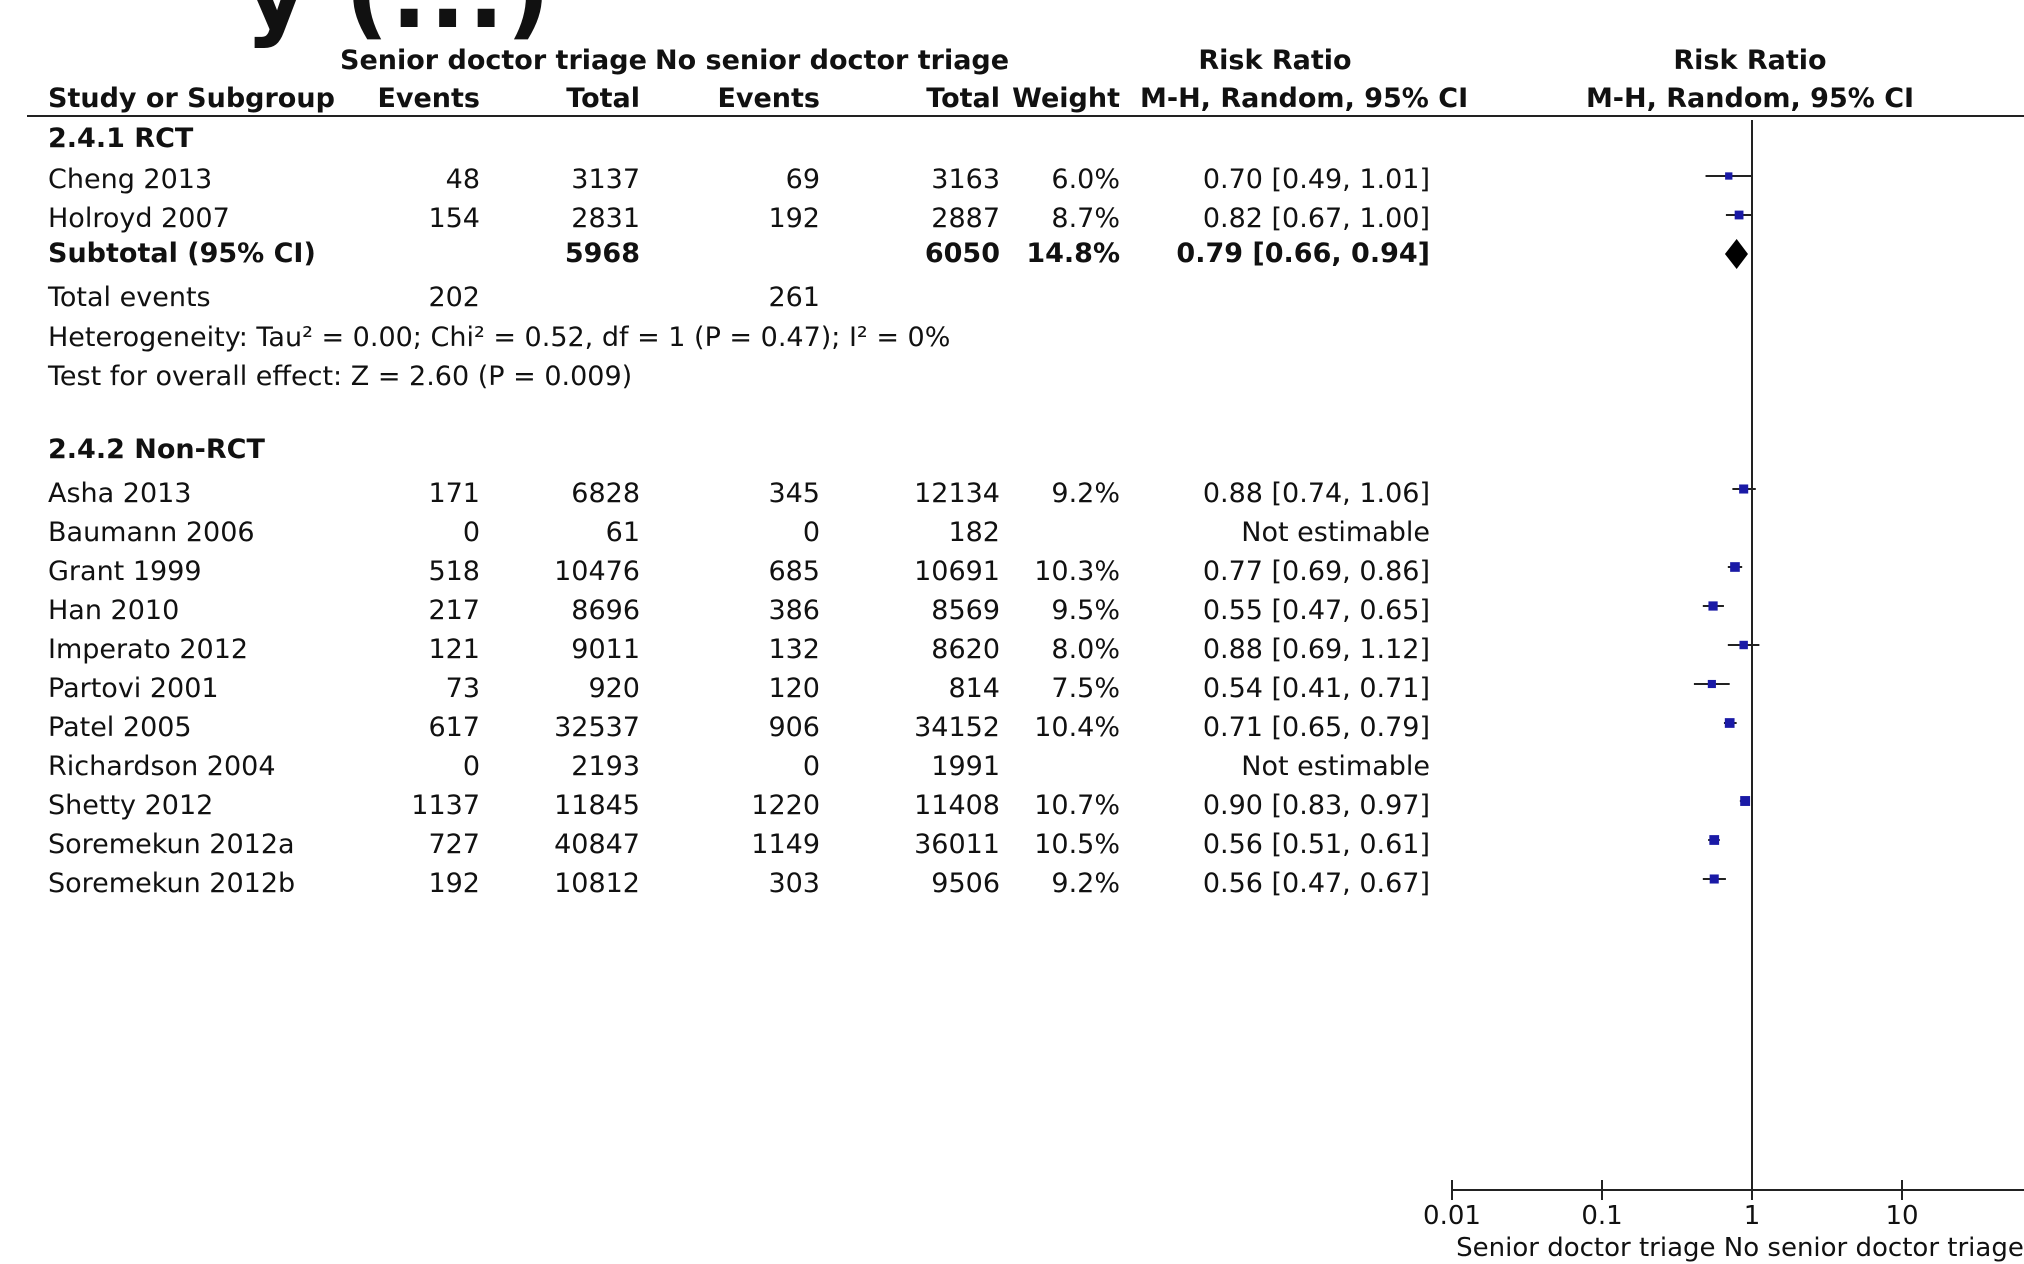 This screenshot has width=2024, height=1264. Describe the element at coordinates (605, 610) in the screenshot. I see `total-senior: 8696` at that location.